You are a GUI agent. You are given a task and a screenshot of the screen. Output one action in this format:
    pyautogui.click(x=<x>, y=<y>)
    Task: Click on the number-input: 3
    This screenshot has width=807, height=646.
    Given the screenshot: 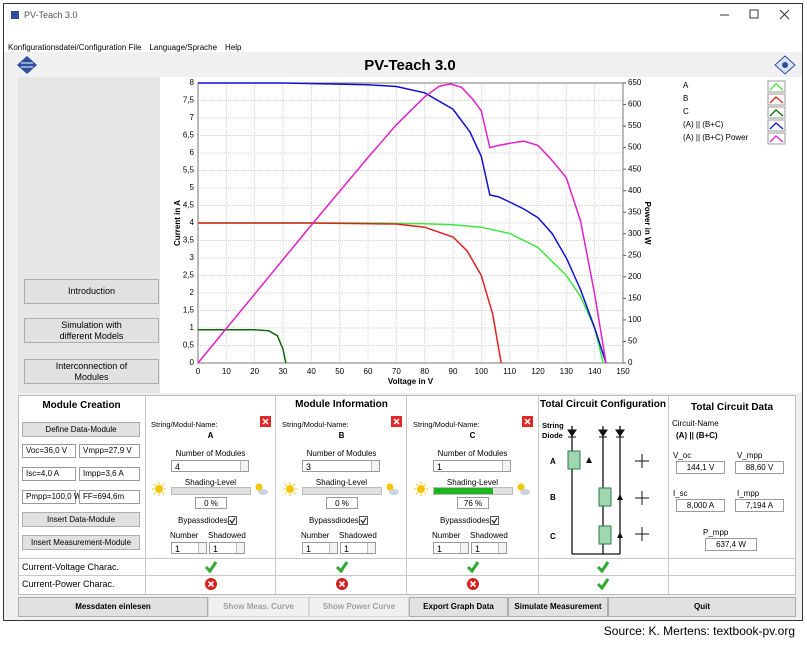 What is the action you would take?
    pyautogui.click(x=341, y=466)
    